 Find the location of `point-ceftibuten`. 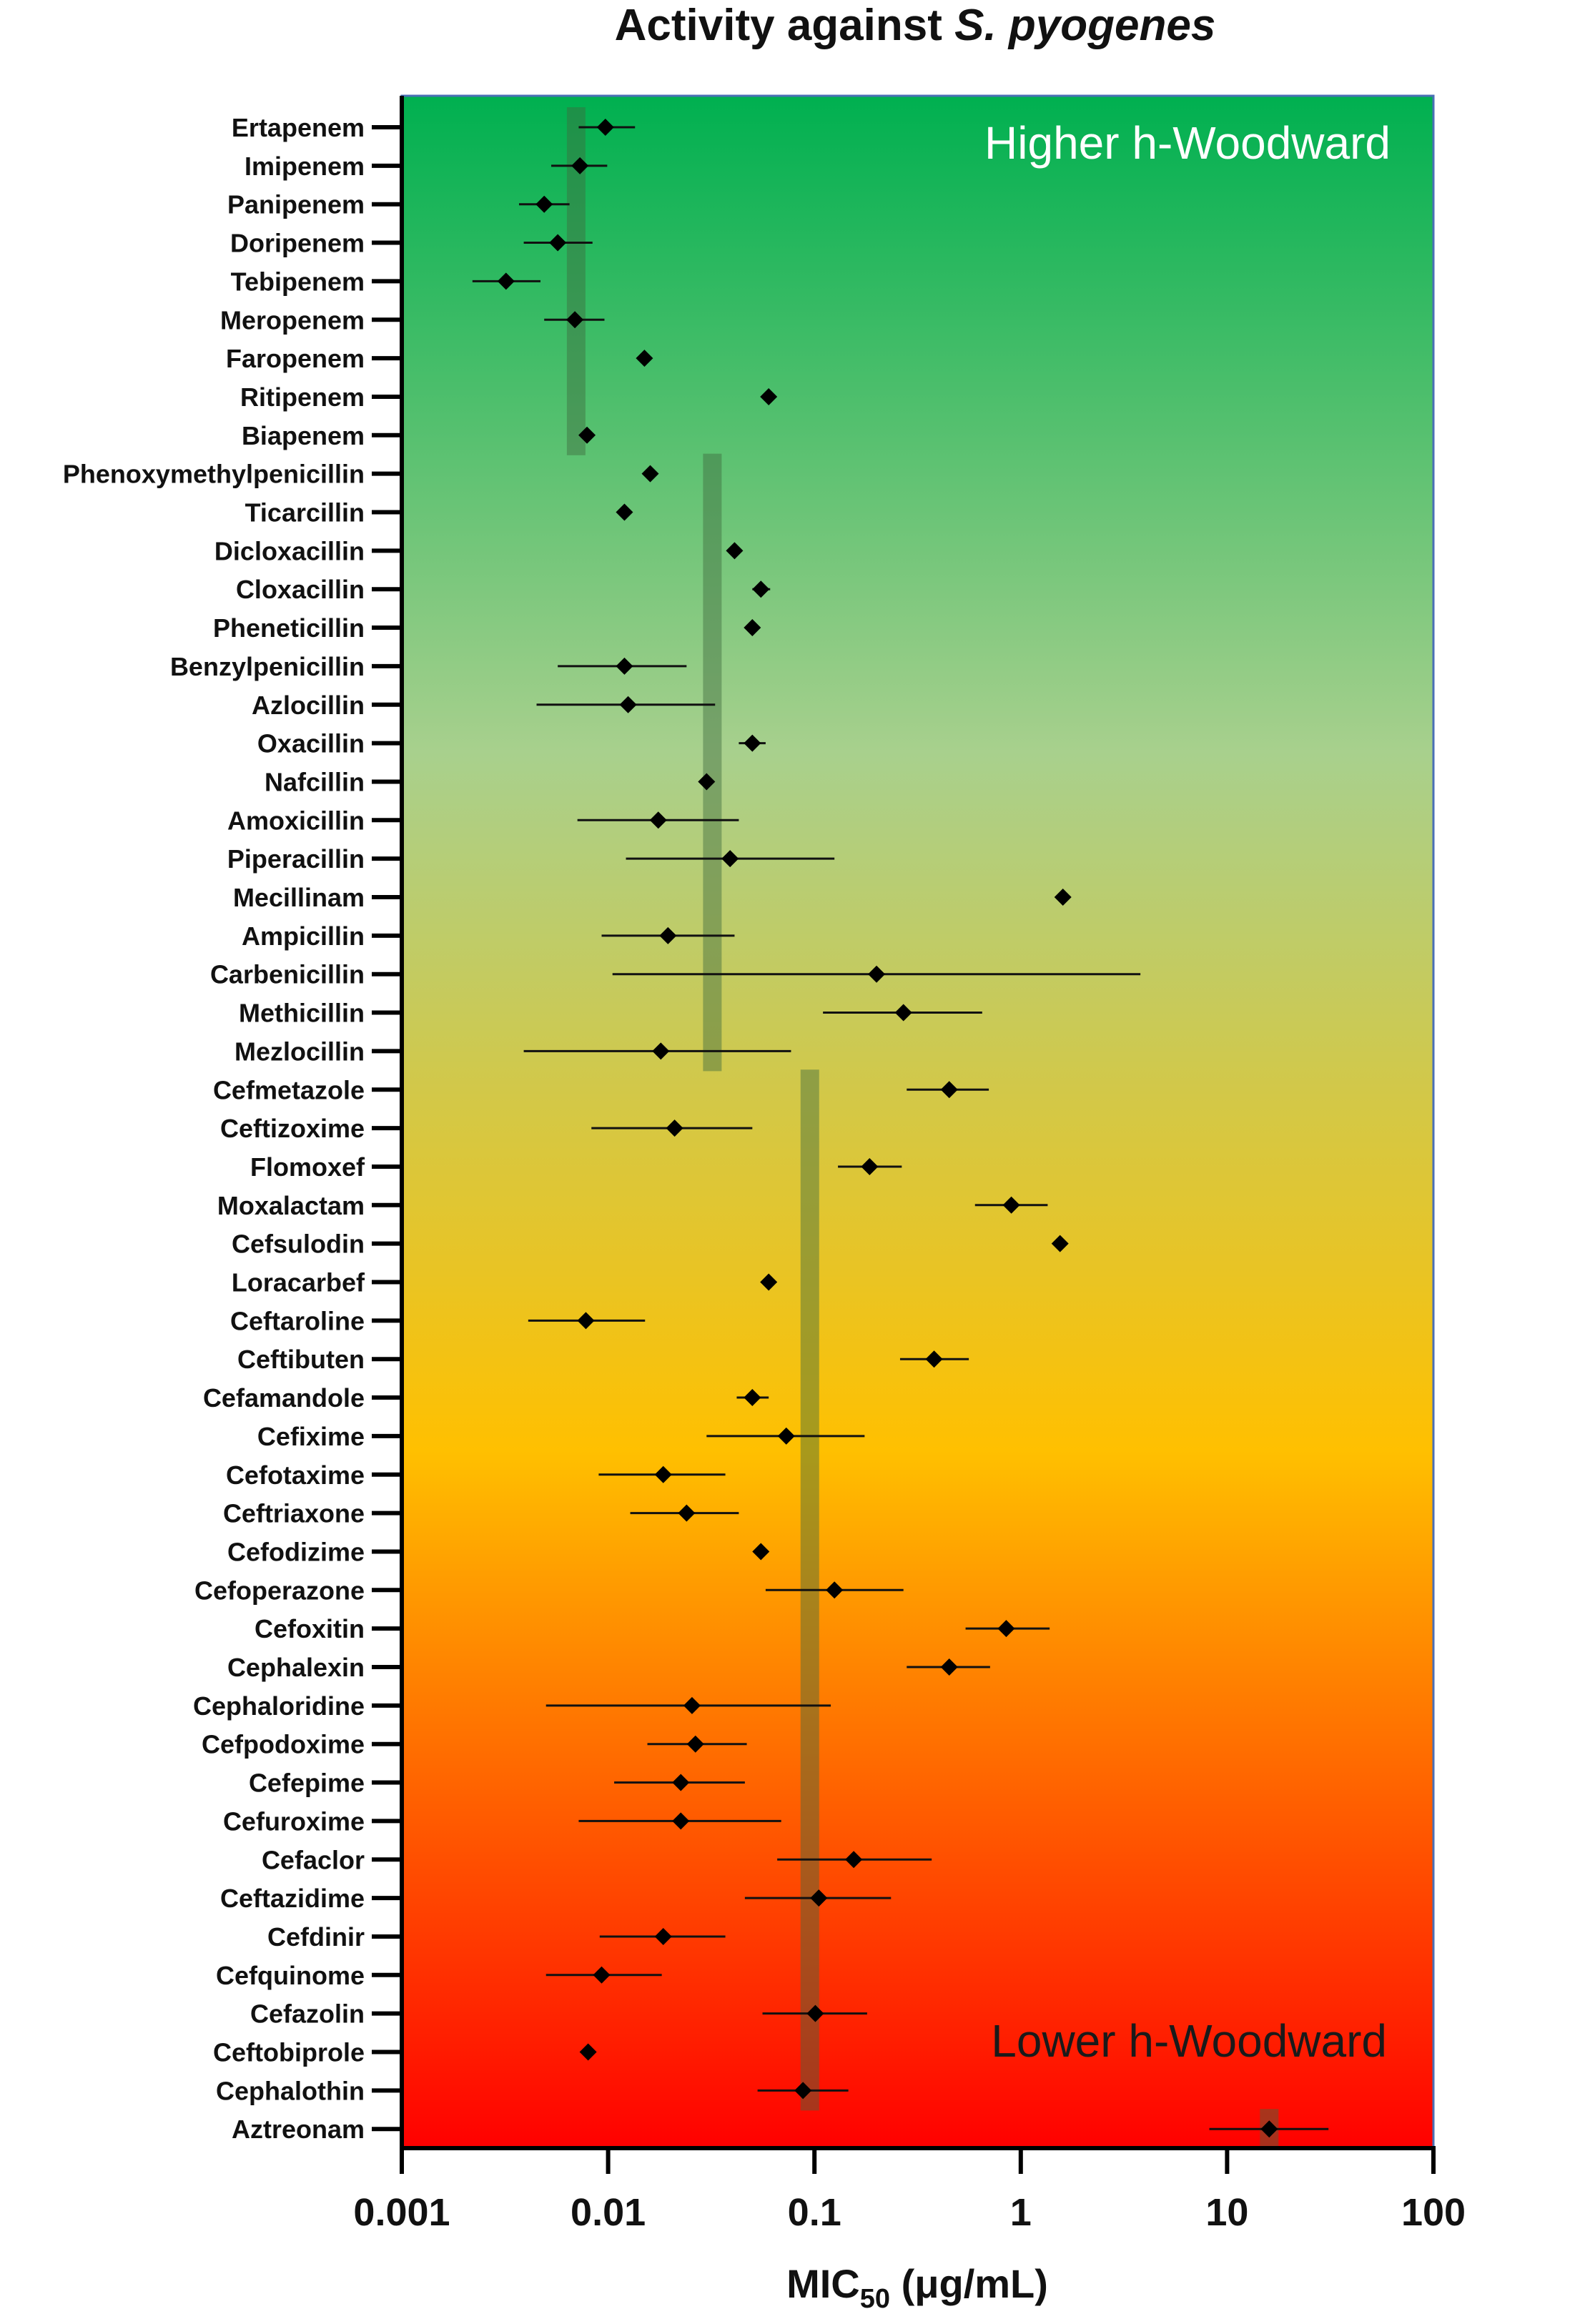

point-ceftibuten is located at coordinates (934, 1359).